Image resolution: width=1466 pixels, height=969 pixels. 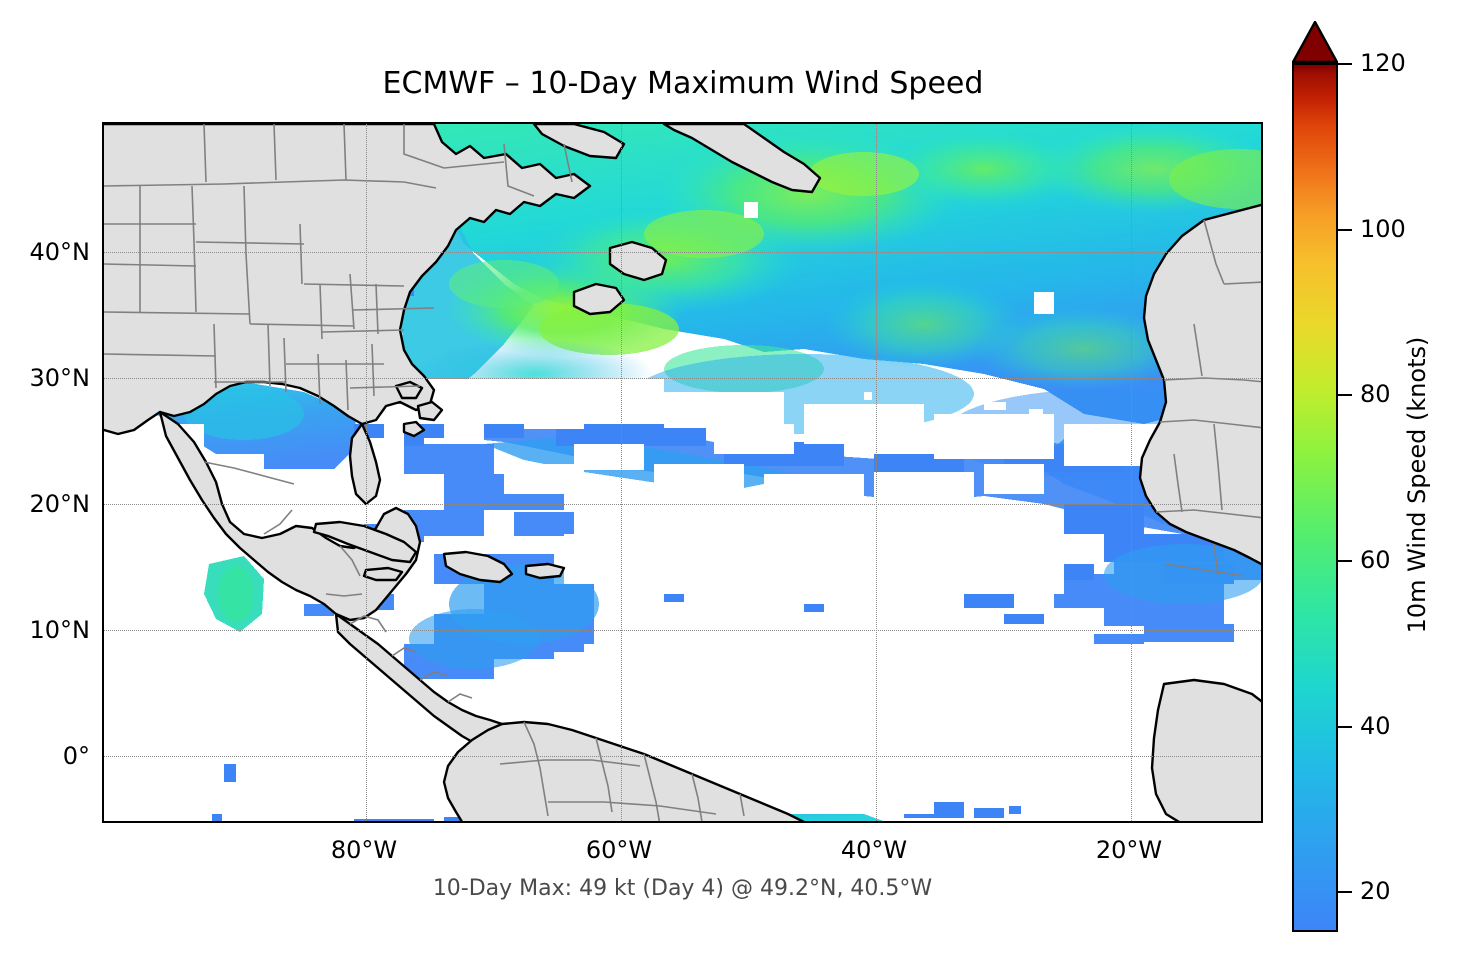 I want to click on colorbar-axis-label: 10m Wind Speed (knots), so click(x=1417, y=484).